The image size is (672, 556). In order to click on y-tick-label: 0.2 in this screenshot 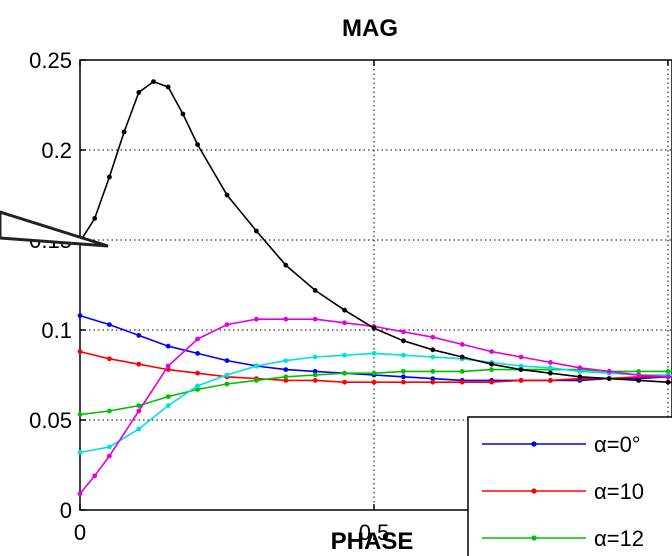, I will do `click(56, 150)`.